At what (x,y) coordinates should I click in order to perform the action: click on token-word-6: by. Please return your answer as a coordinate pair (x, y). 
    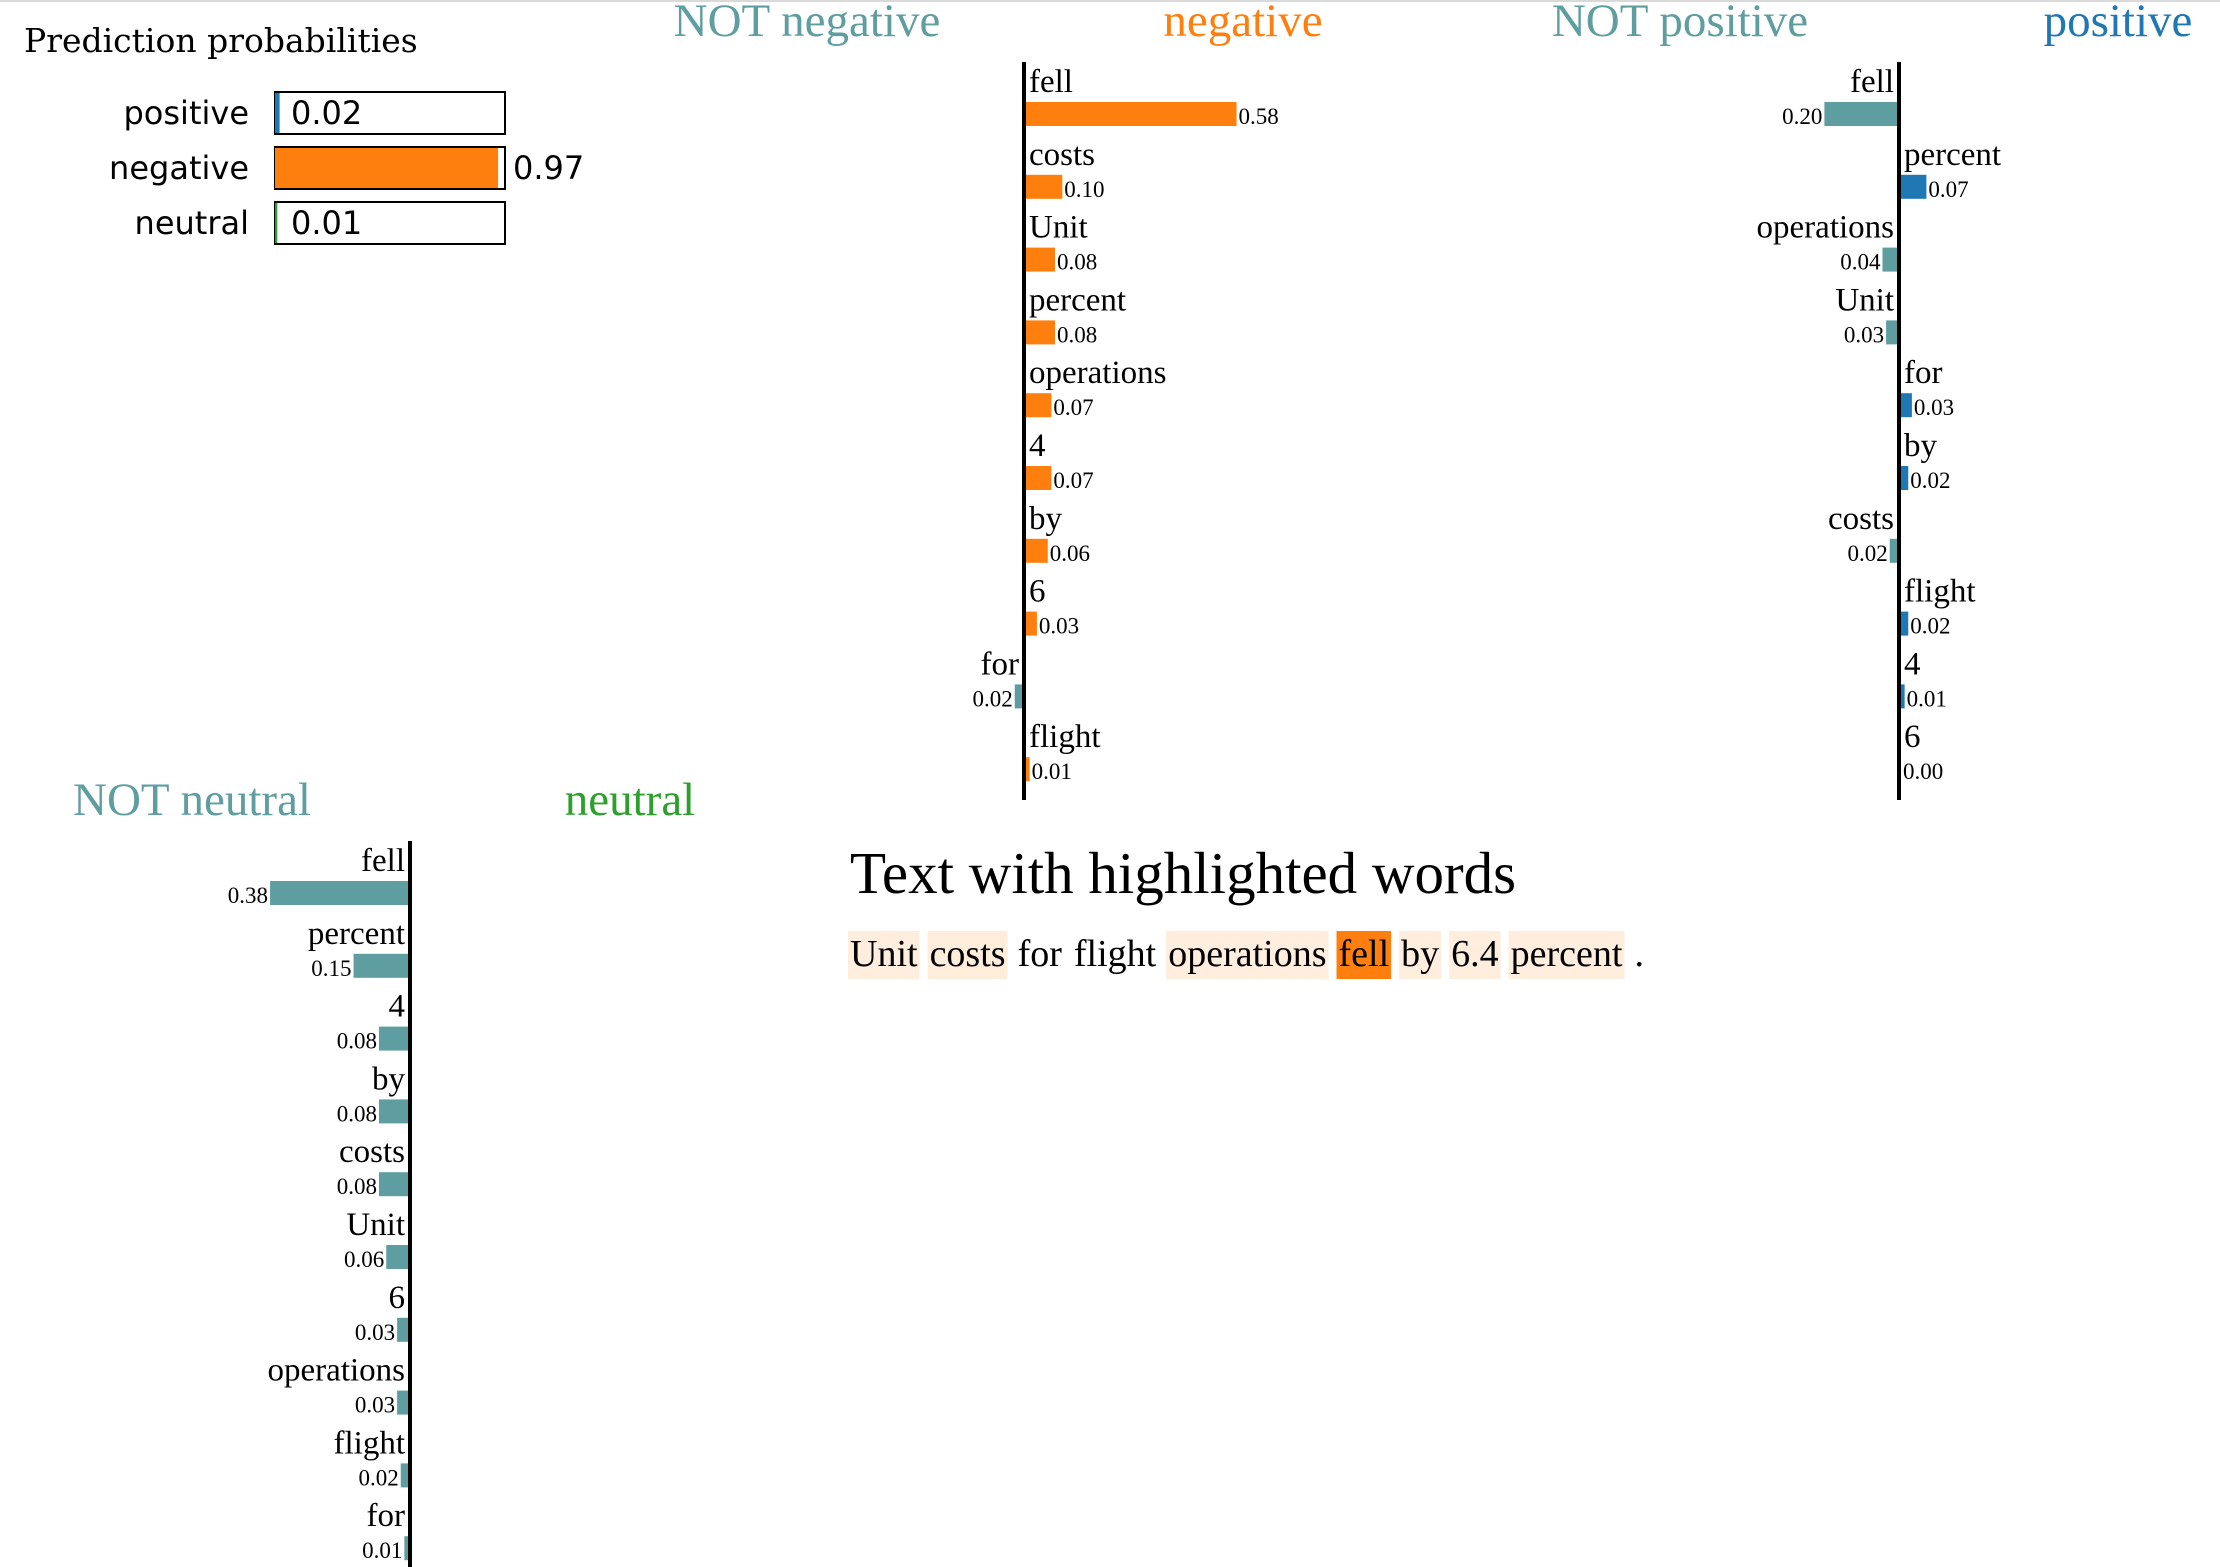
    Looking at the image, I should click on (1420, 954).